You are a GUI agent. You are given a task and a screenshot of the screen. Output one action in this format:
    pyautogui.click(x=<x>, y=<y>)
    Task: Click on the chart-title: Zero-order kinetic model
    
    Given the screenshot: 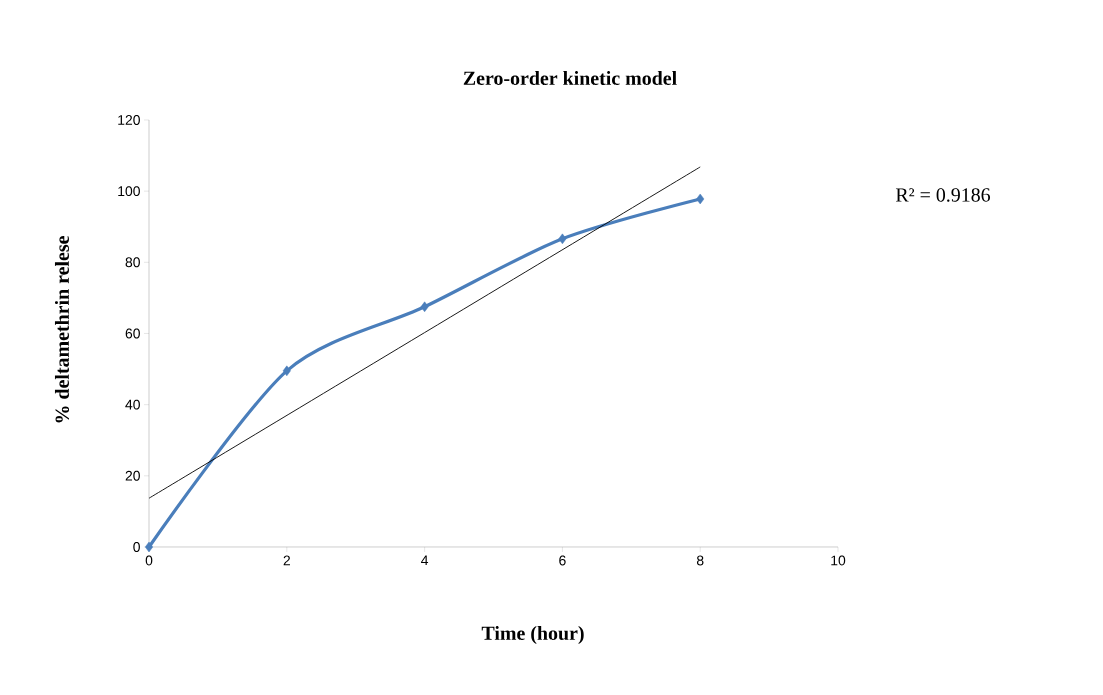 What is the action you would take?
    pyautogui.click(x=570, y=77)
    